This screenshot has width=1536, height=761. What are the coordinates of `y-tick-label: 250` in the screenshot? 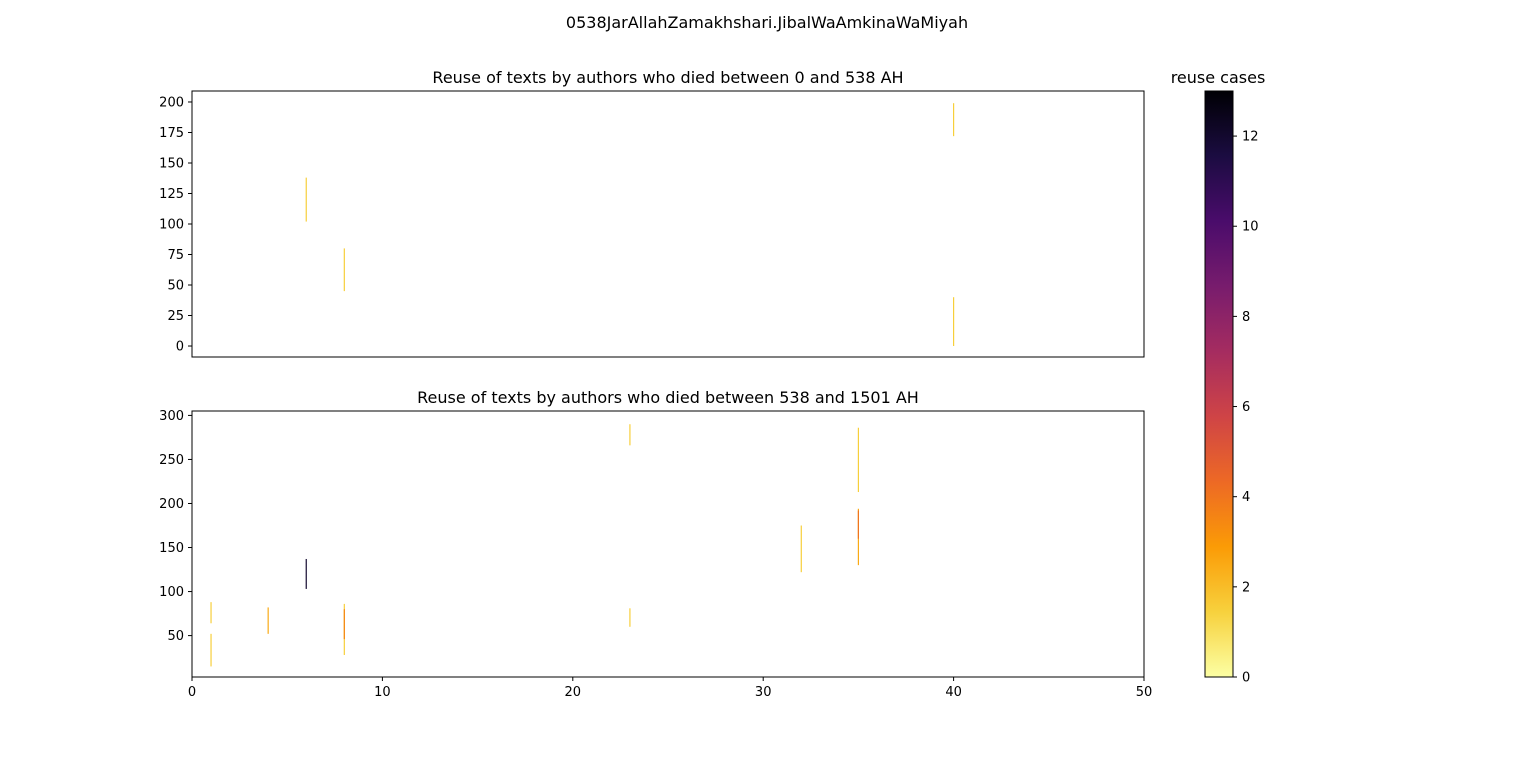 It's located at (171, 460).